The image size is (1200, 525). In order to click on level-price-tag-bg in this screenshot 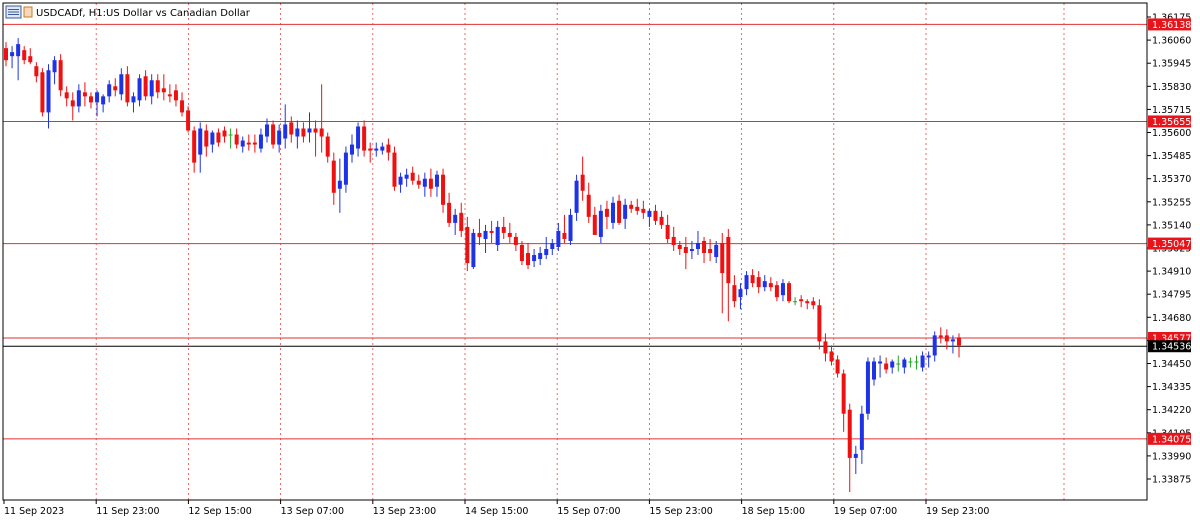, I will do `click(1169, 243)`.